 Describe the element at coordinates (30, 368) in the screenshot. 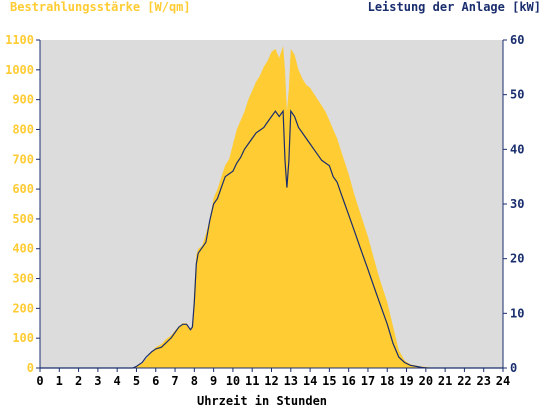

I see `left-tick-label: 0` at that location.